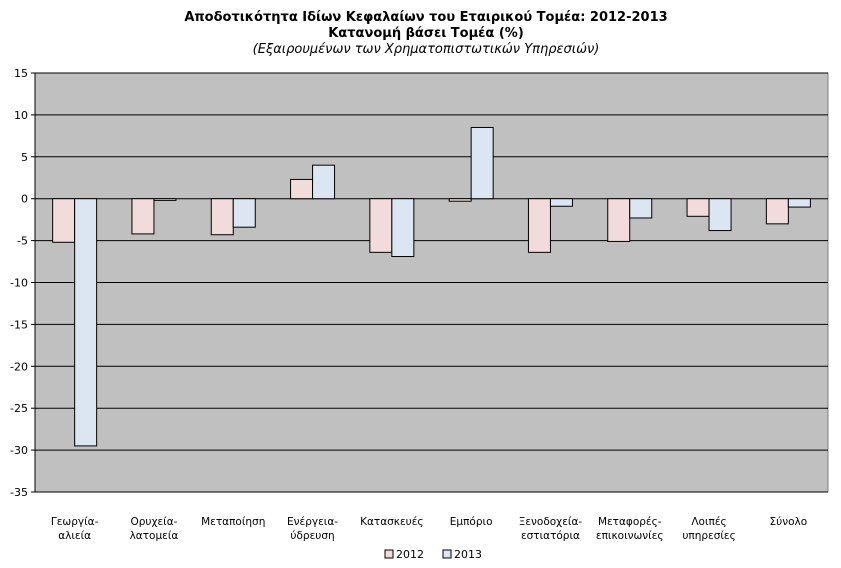 This screenshot has width=841, height=568. I want to click on y-tick-label: -35, so click(19, 492).